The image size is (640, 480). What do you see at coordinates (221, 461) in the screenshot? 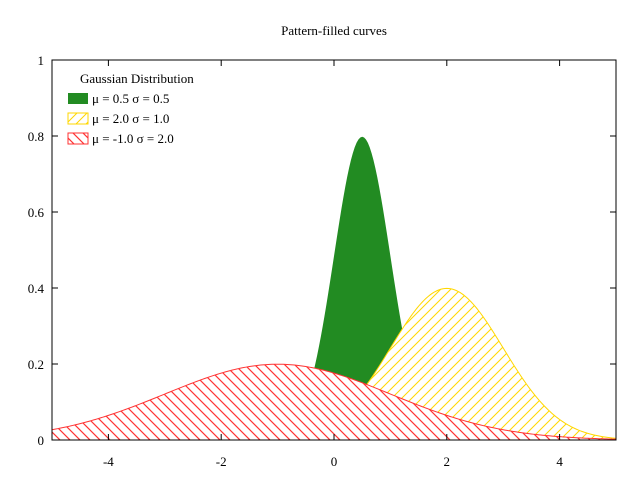
I see `x-tick-label: -2` at bounding box center [221, 461].